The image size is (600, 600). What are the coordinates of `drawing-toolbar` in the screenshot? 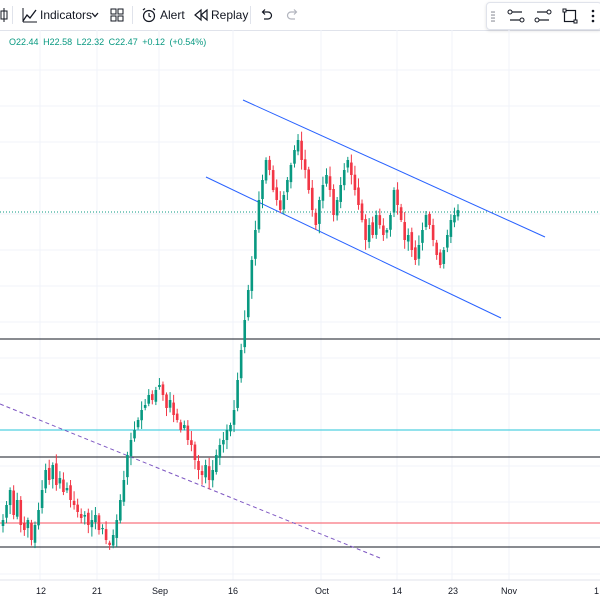 It's located at (543, 16).